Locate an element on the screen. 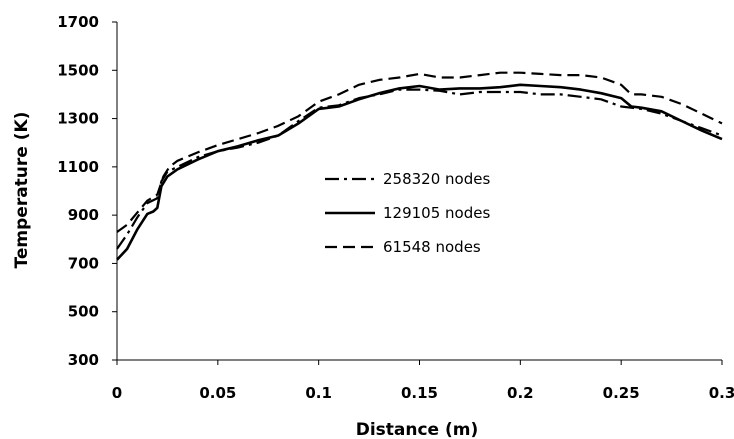 This screenshot has width=734, height=439. y-tick-label: 900 is located at coordinates (83, 215).